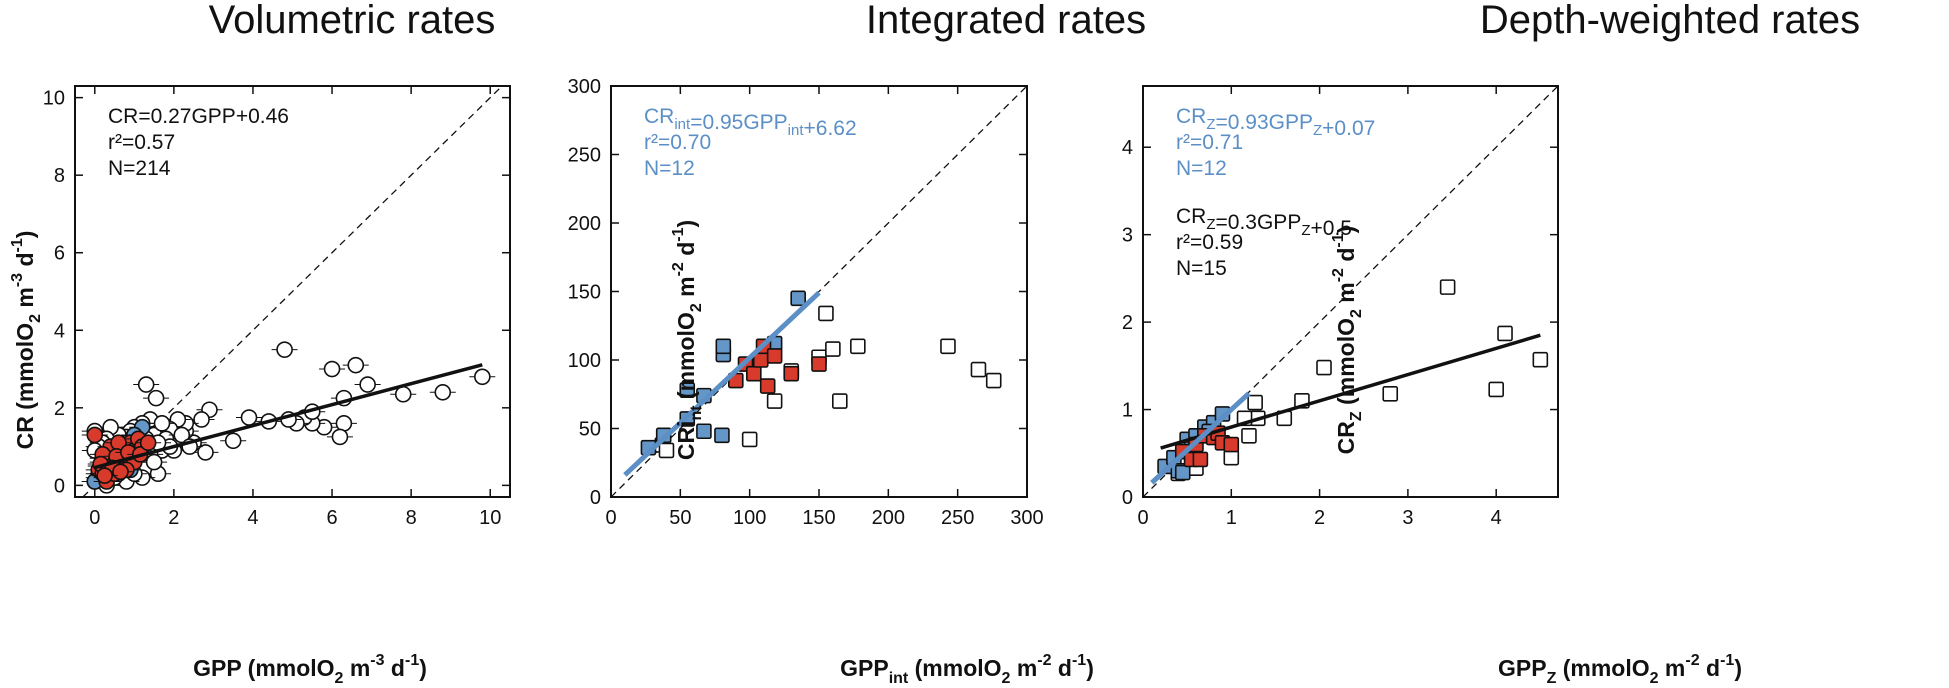 The width and height of the screenshot is (1949, 688). I want to click on x-tick-label: 1, so click(1231, 518).